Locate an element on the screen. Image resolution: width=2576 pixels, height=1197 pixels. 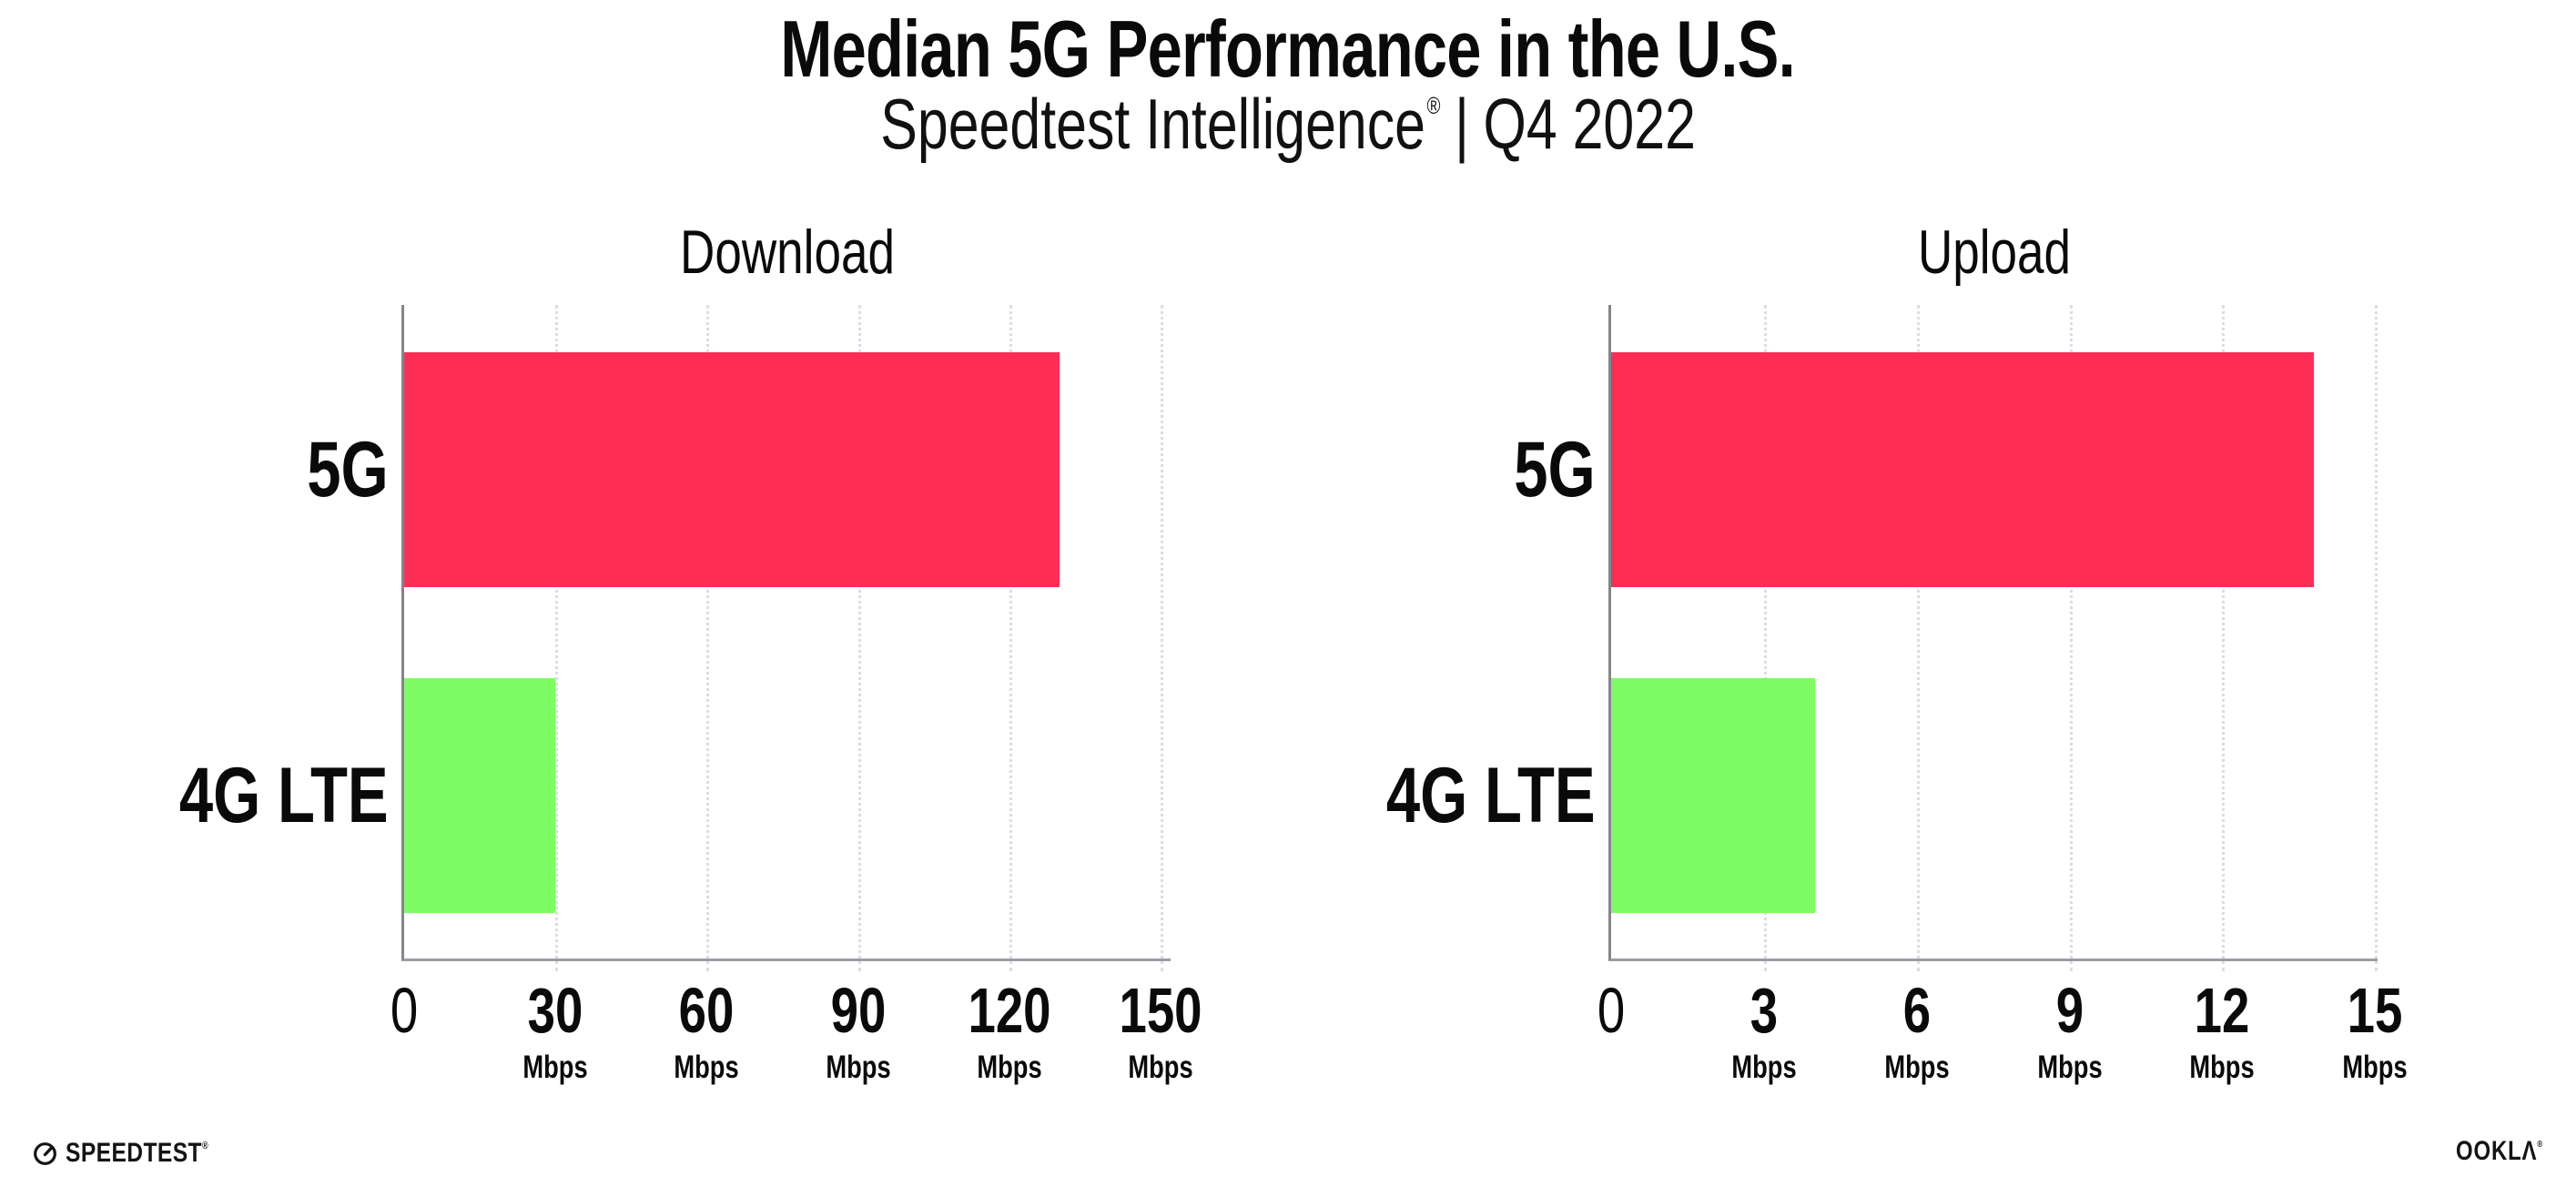
tick-value-label: 9 is located at coordinates (2069, 1011).